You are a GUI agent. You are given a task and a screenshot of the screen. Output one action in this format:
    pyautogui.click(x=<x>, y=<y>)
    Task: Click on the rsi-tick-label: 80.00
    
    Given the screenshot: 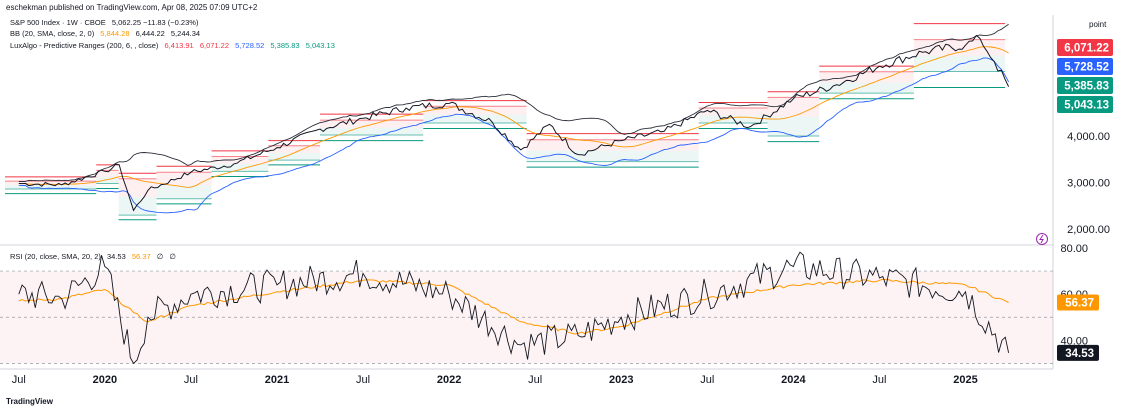 What is the action you would take?
    pyautogui.click(x=1074, y=249)
    